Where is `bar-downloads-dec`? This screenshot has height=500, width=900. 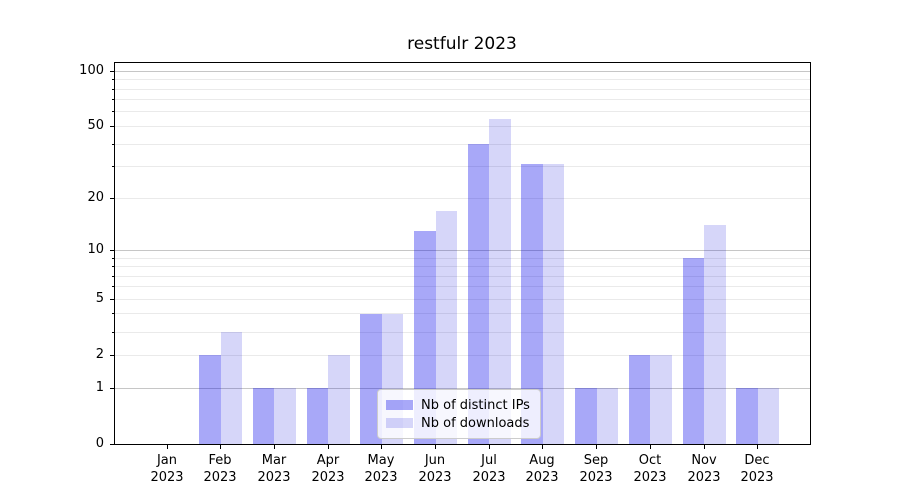 bar-downloads-dec is located at coordinates (768, 416).